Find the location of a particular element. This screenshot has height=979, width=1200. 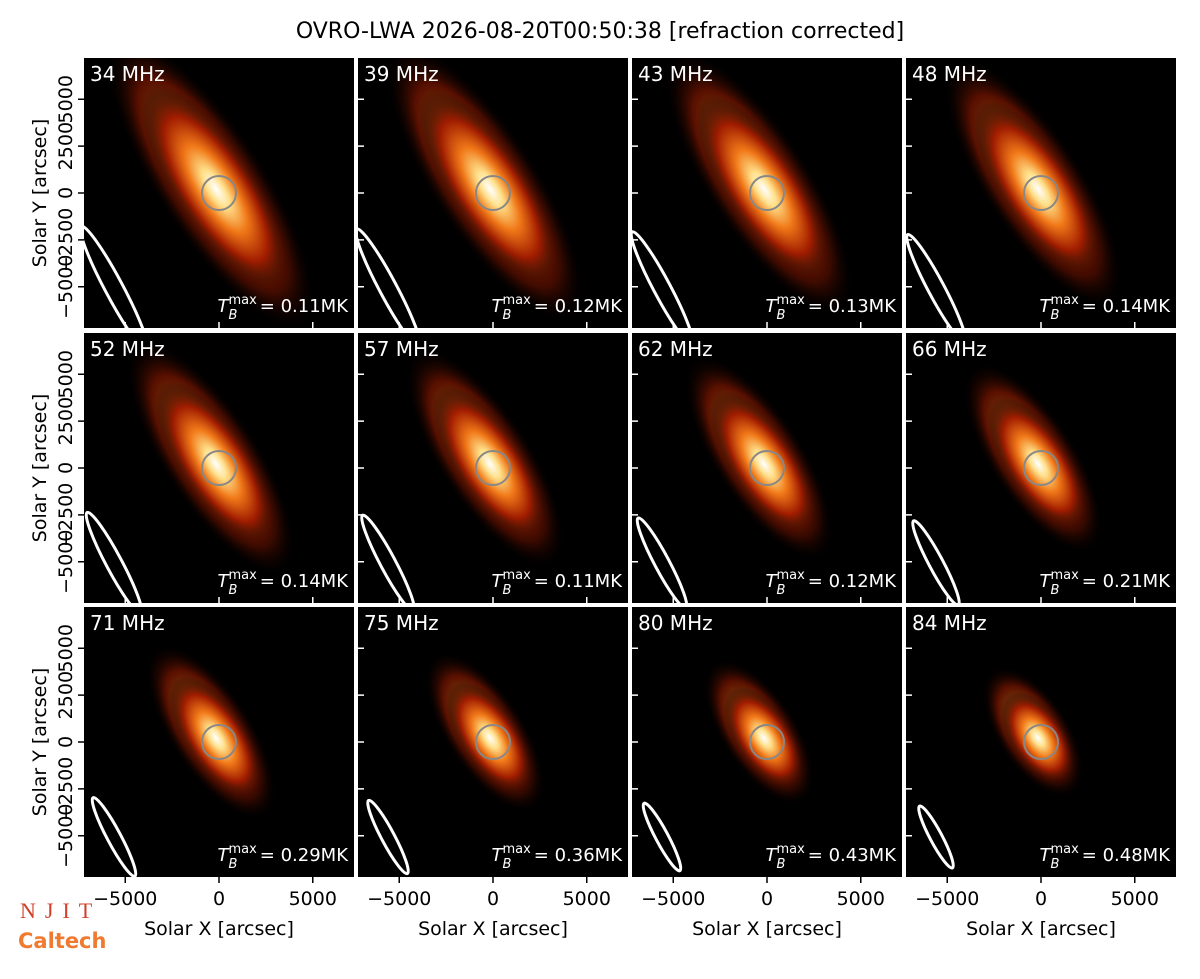

tb-annotation: TBmax = 0.21MK is located at coordinates (1106, 583).